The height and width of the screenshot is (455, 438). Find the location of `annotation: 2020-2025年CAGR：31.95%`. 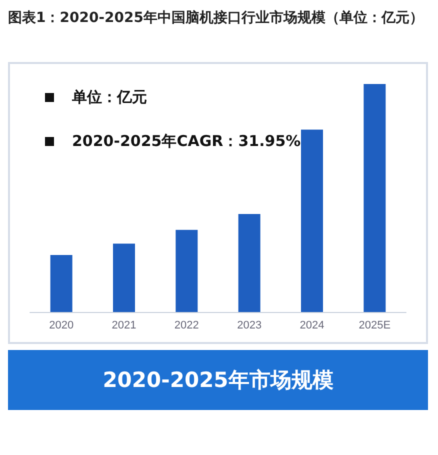

annotation: 2020-2025年CAGR：31.95% is located at coordinates (186, 141).